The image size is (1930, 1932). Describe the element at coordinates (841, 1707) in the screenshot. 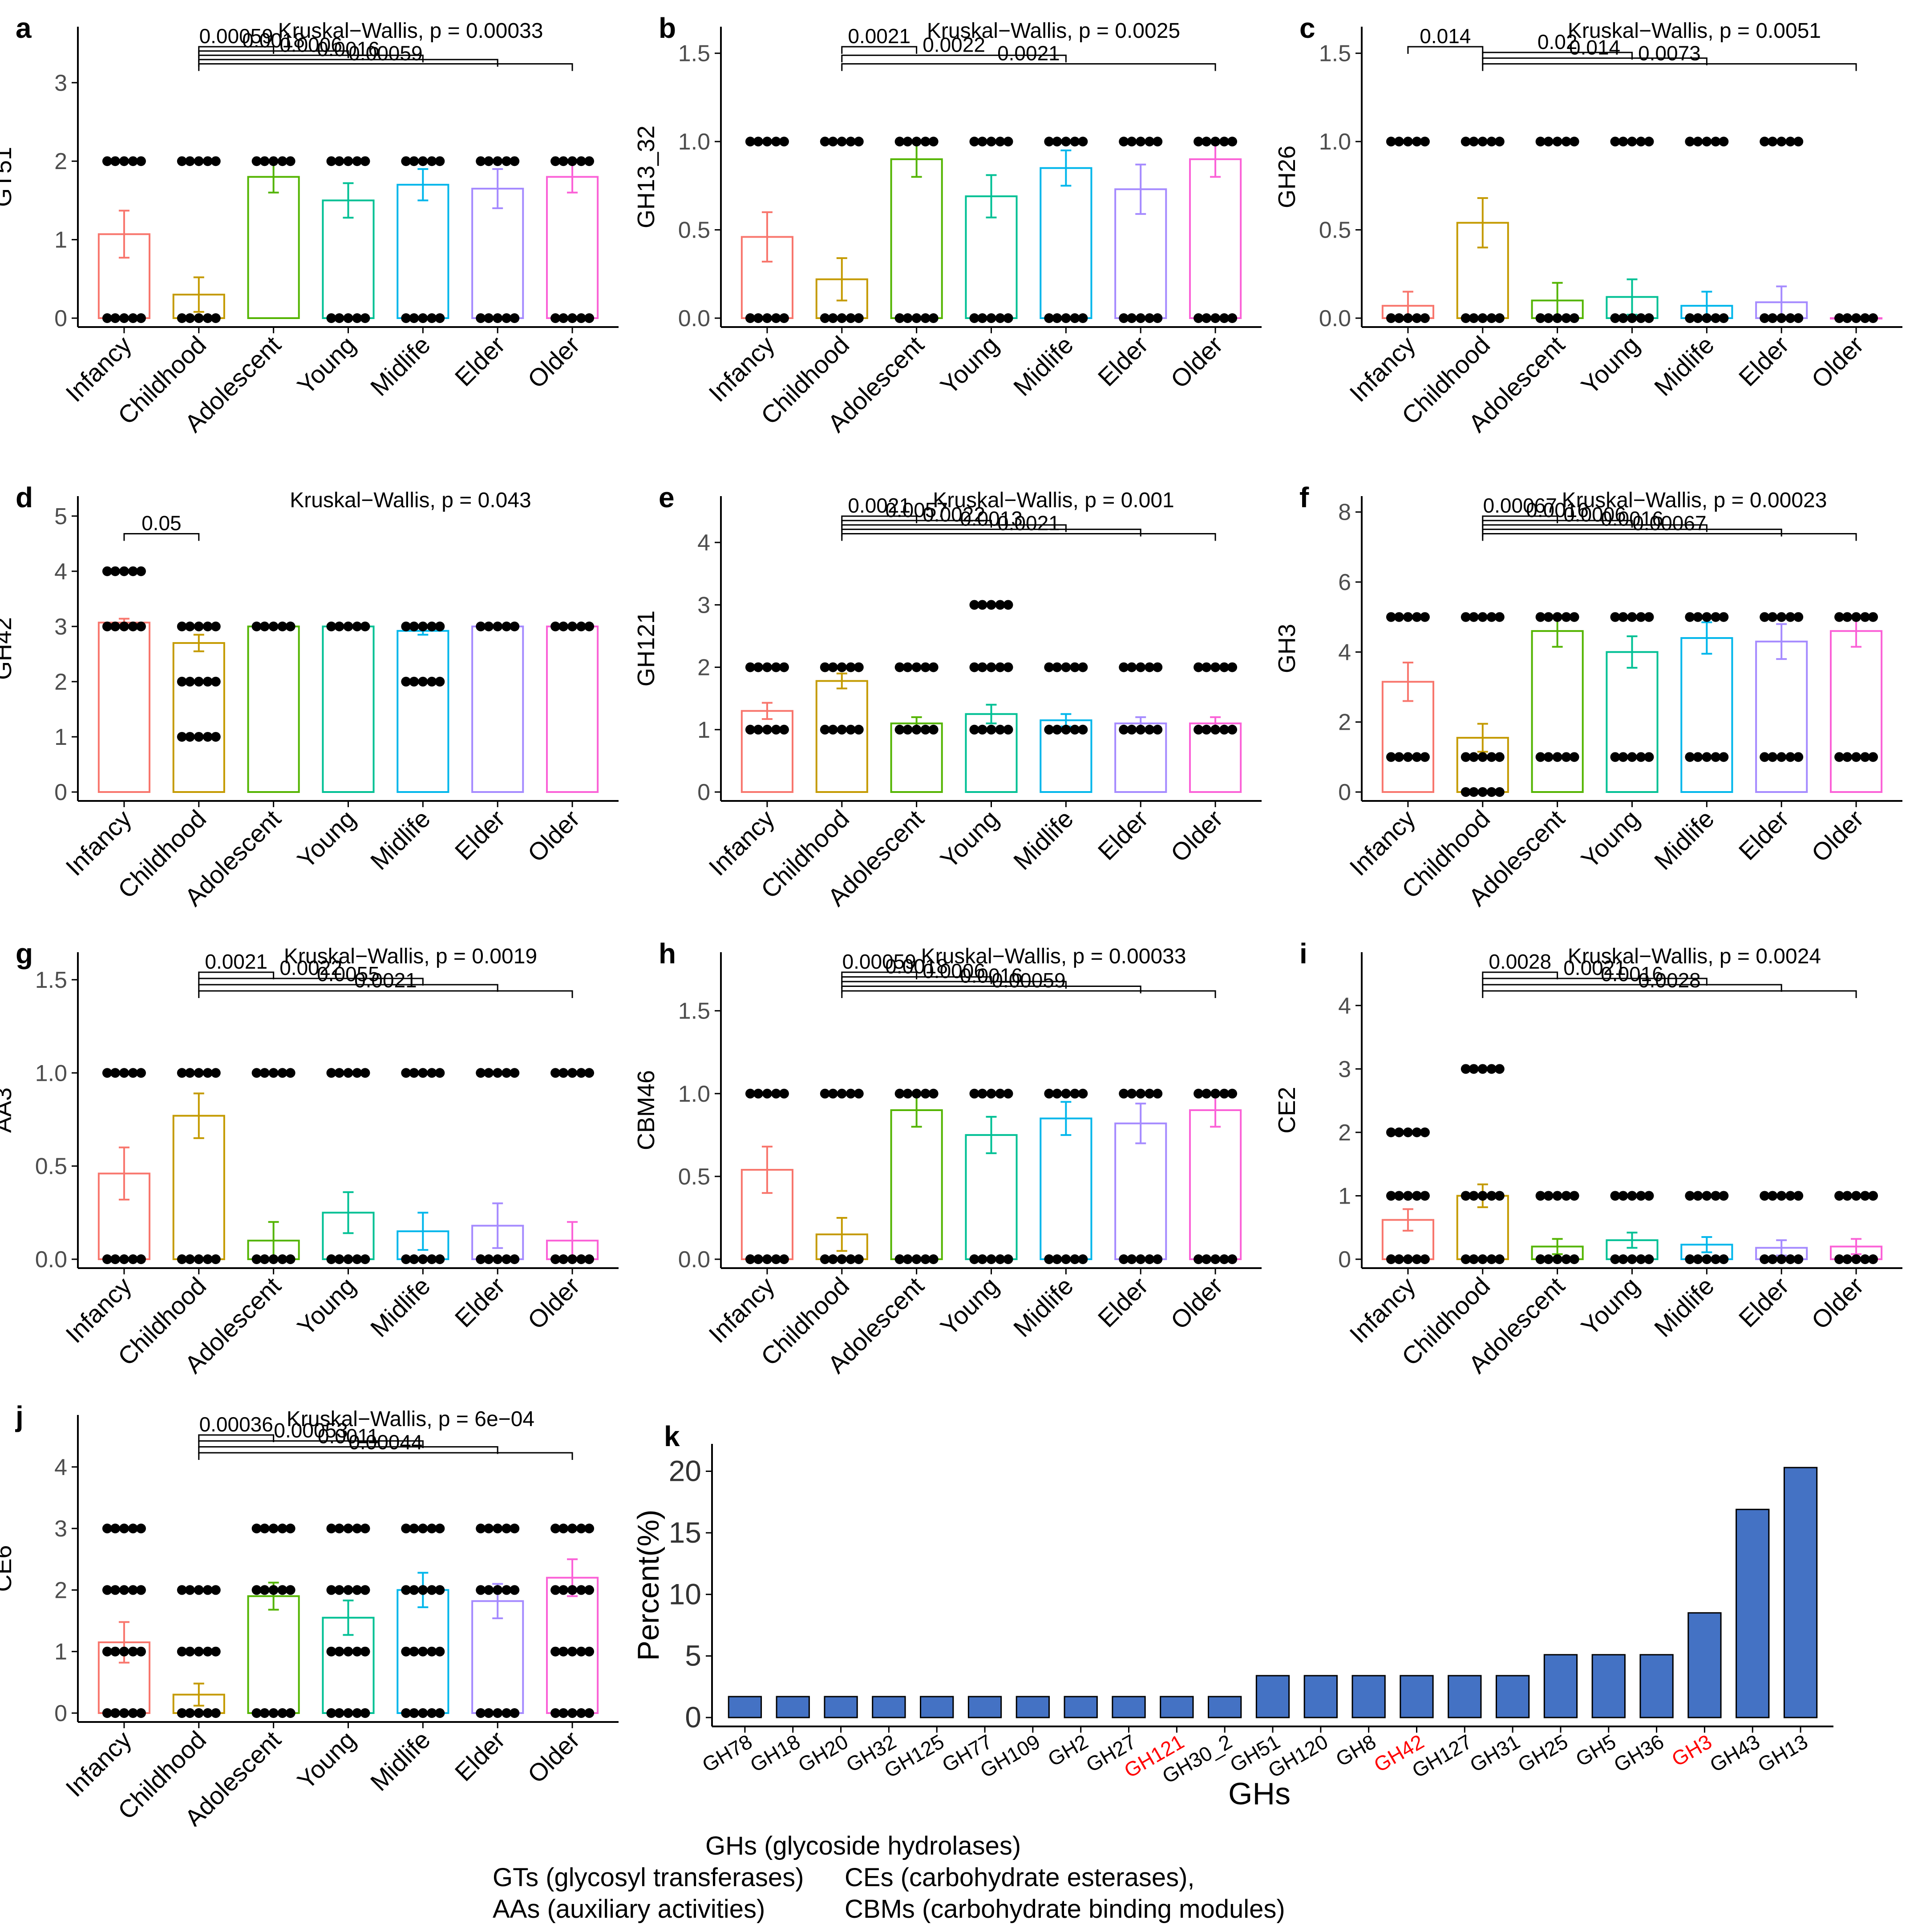

I see `bar-gh20` at that location.